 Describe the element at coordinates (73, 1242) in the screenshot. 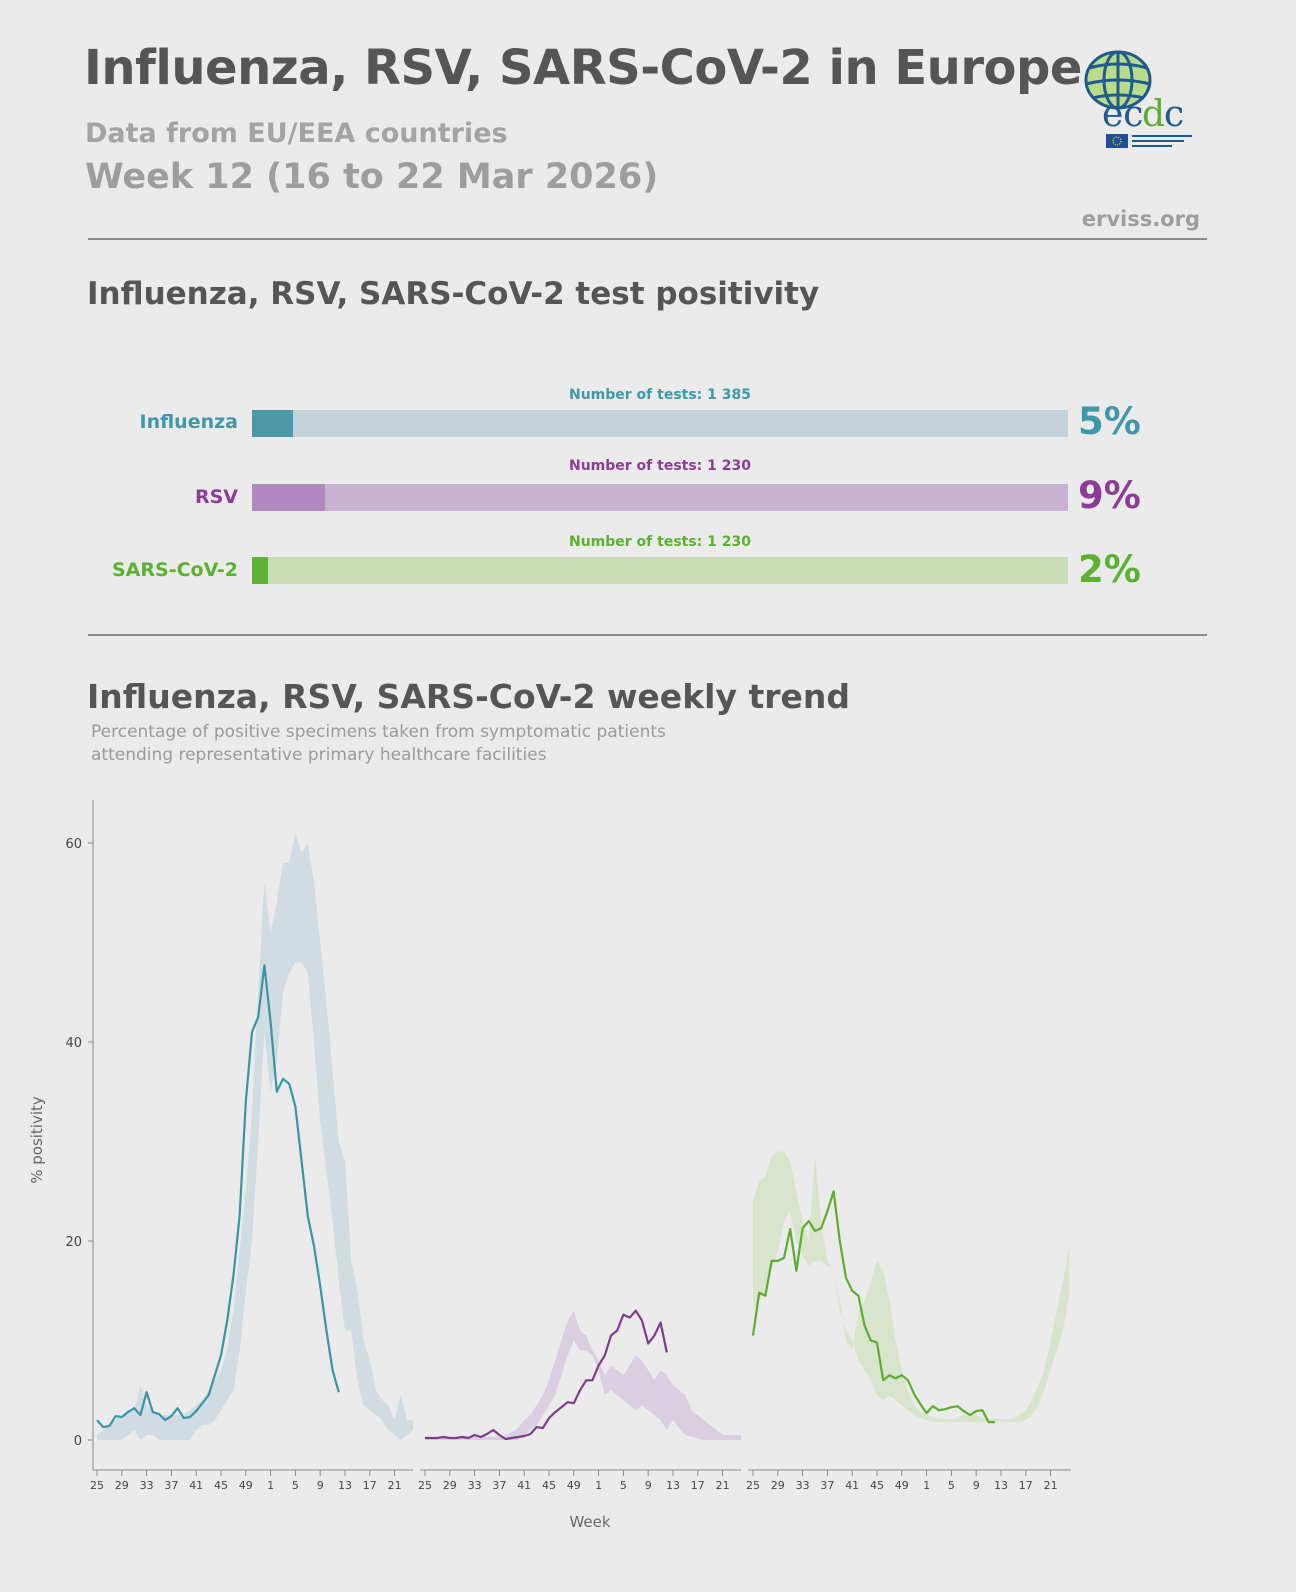

I see `y-tick-label: 20` at that location.